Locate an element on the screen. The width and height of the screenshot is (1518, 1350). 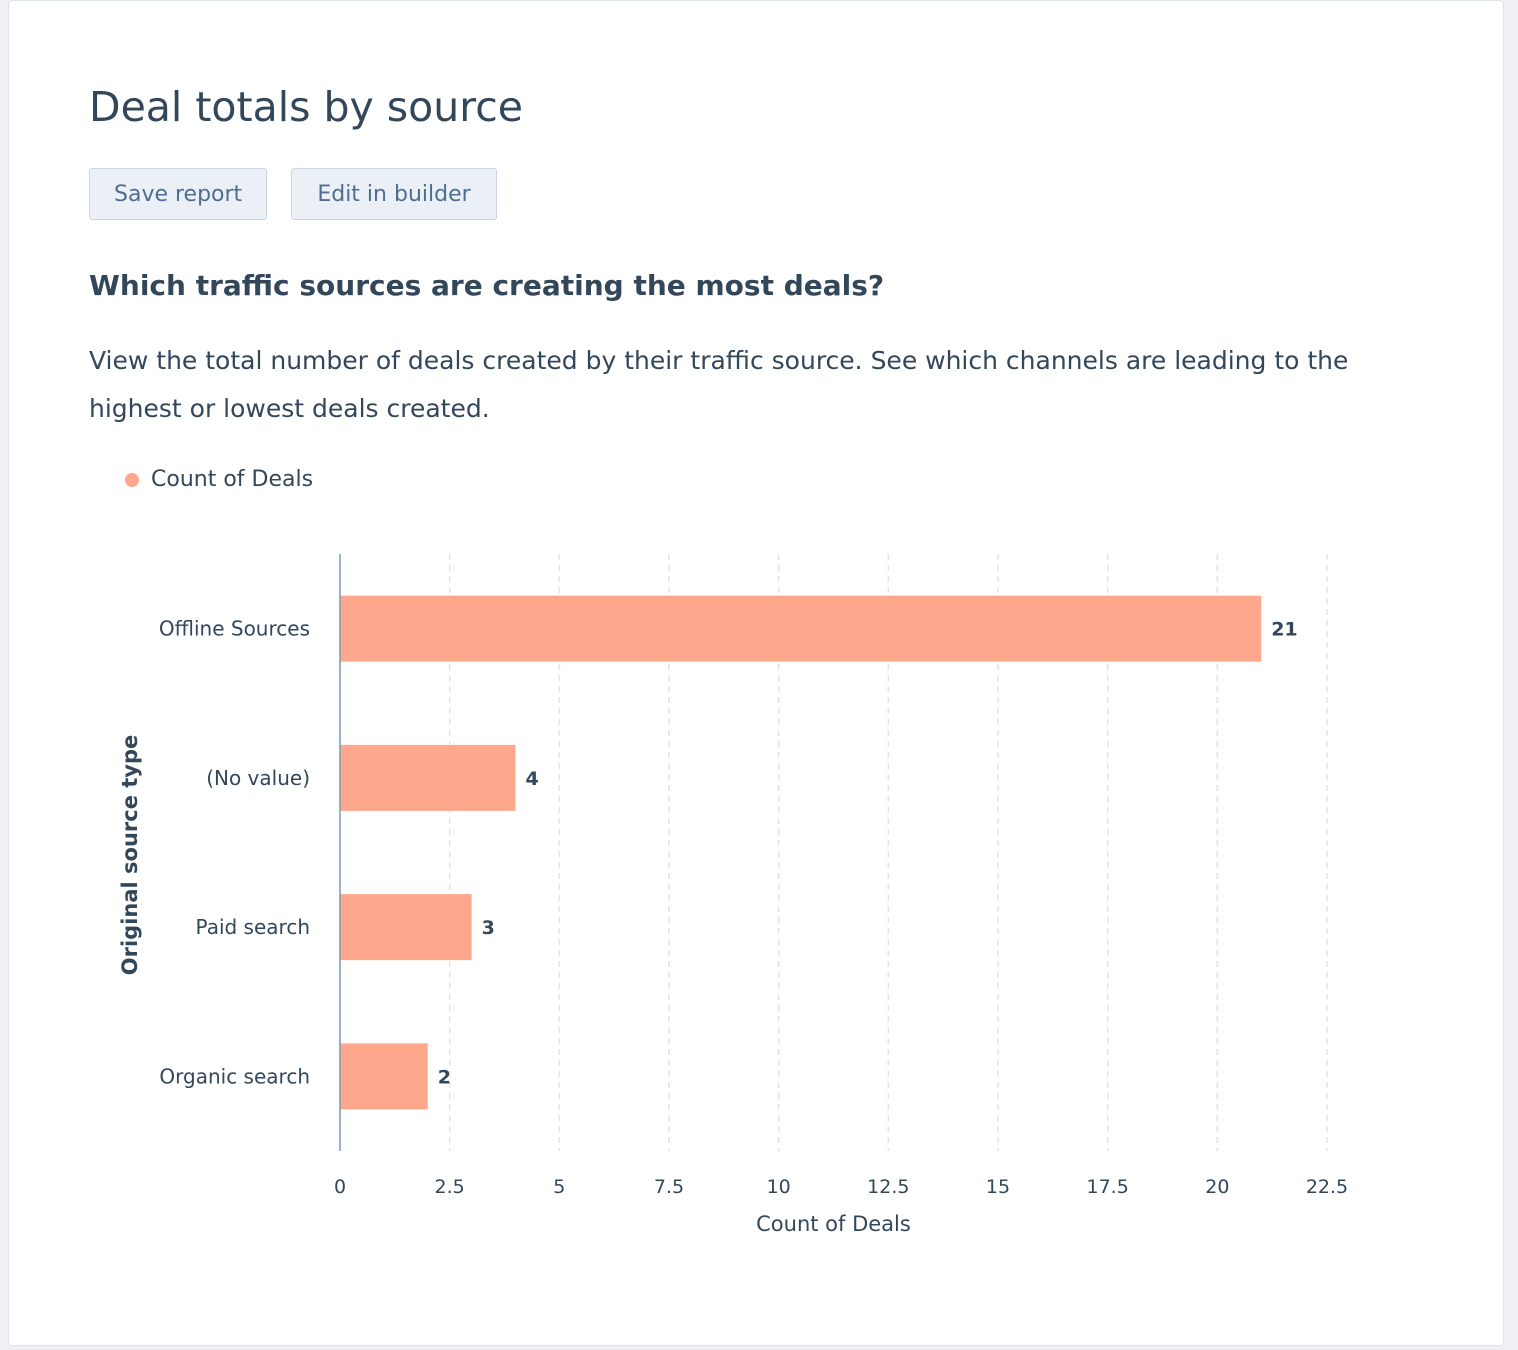
save-report-button: Save report is located at coordinates (178, 194).